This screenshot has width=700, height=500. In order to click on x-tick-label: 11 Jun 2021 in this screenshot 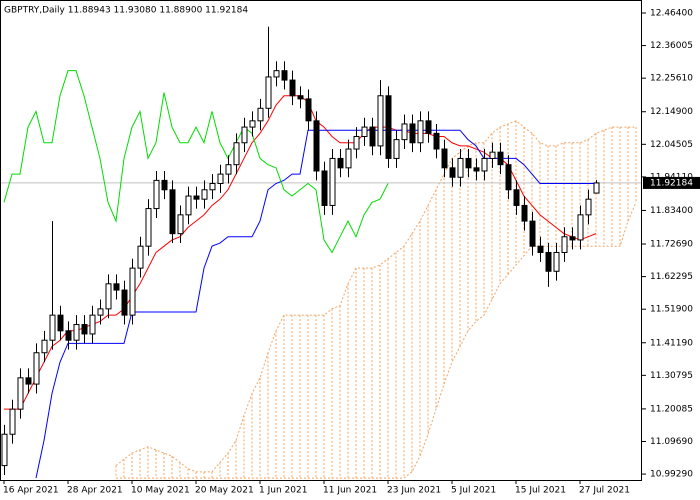, I will do `click(350, 491)`.